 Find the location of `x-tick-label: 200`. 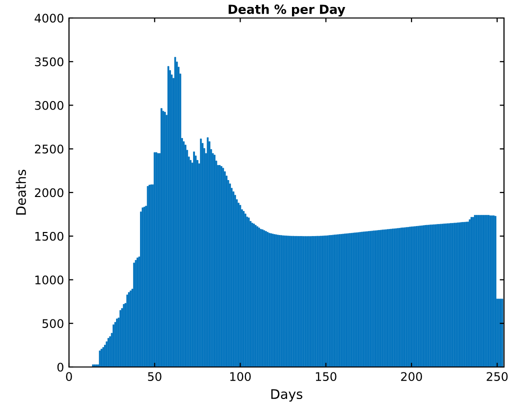

x-tick-label: 200 is located at coordinates (411, 376).